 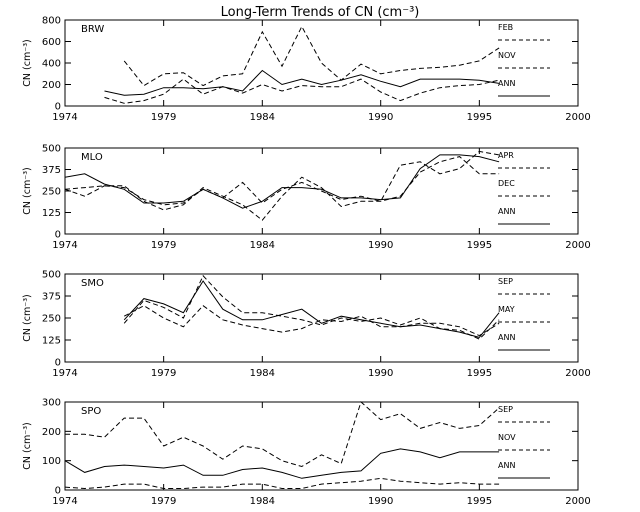 What do you see at coordinates (506, 183) in the screenshot?
I see `legend-label: DEC` at bounding box center [506, 183].